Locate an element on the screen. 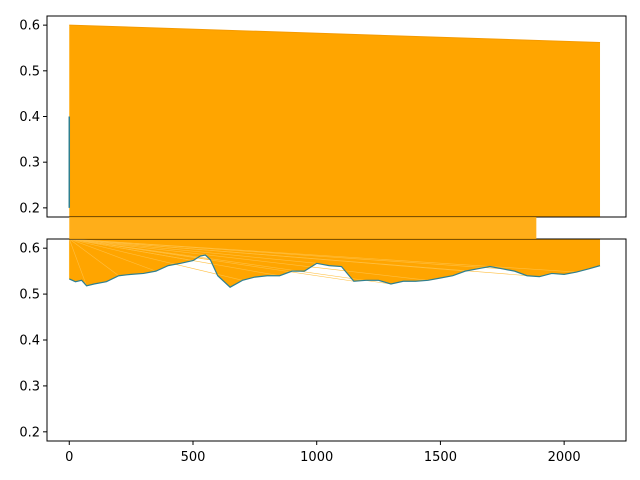 Image resolution: width=640 pixels, height=480 pixels. upper-axes-ticks: 0.2 0.3 0.4 0.5 0.6 is located at coordinates (33, 117).